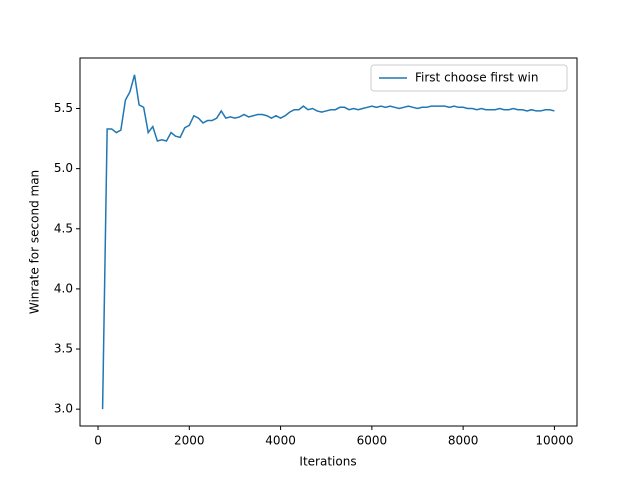 This screenshot has width=640, height=480. Describe the element at coordinates (476, 78) in the screenshot. I see `legend-label: First choose first win` at that location.